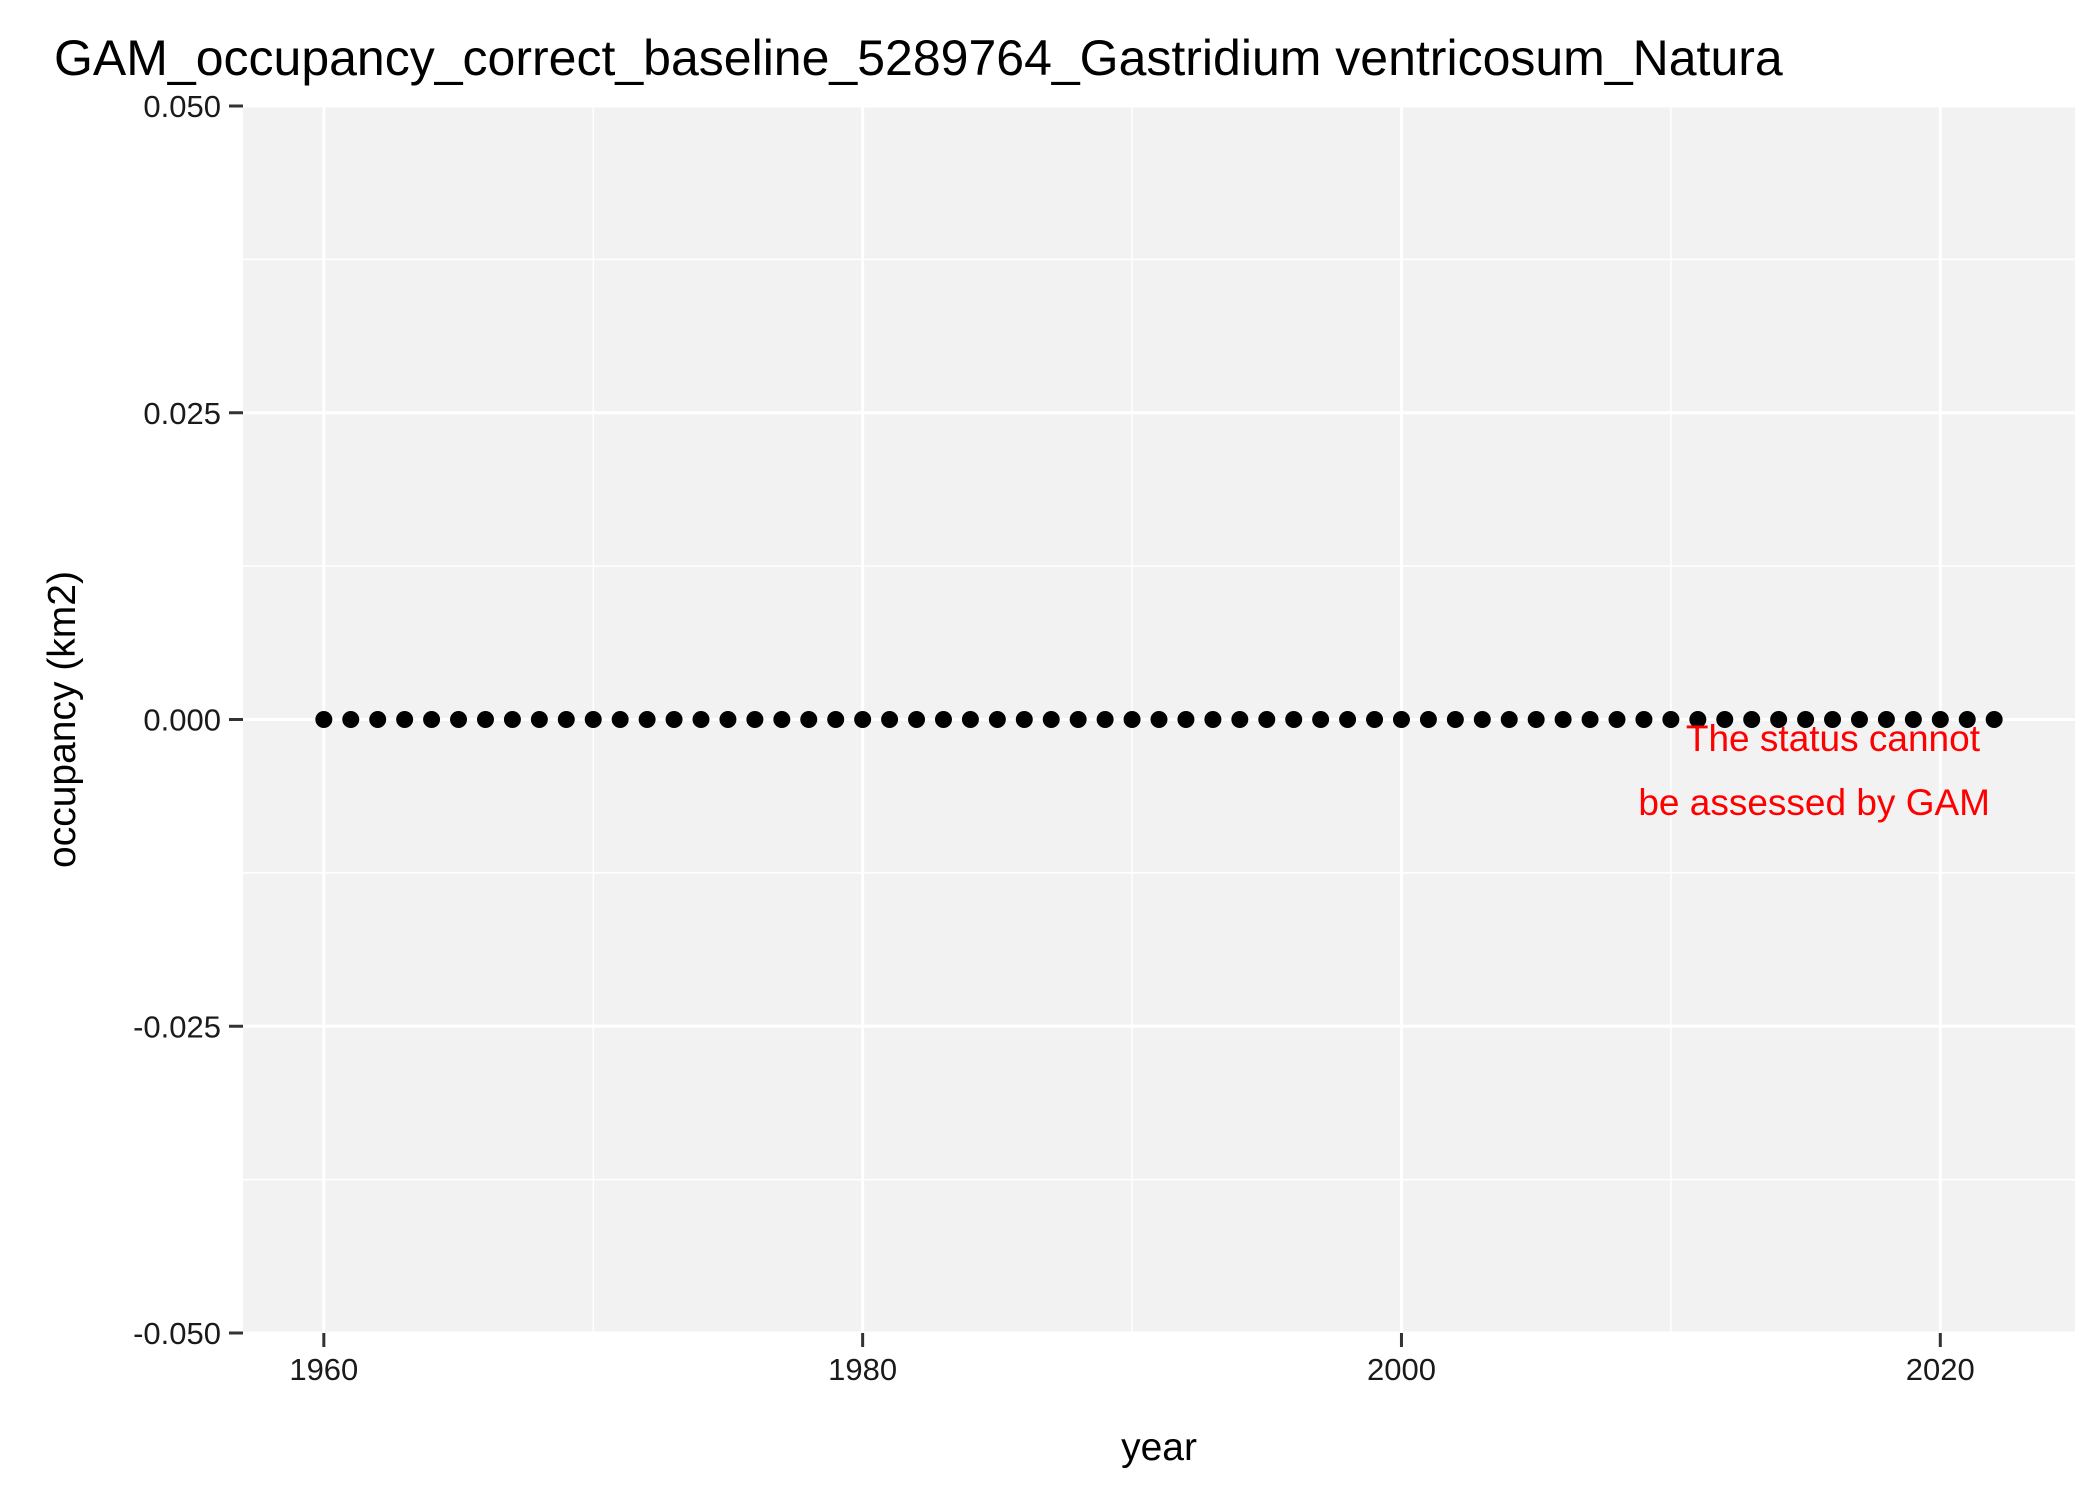  Describe the element at coordinates (862, 1369) in the screenshot. I see `x-tick-label: 1980` at that location.